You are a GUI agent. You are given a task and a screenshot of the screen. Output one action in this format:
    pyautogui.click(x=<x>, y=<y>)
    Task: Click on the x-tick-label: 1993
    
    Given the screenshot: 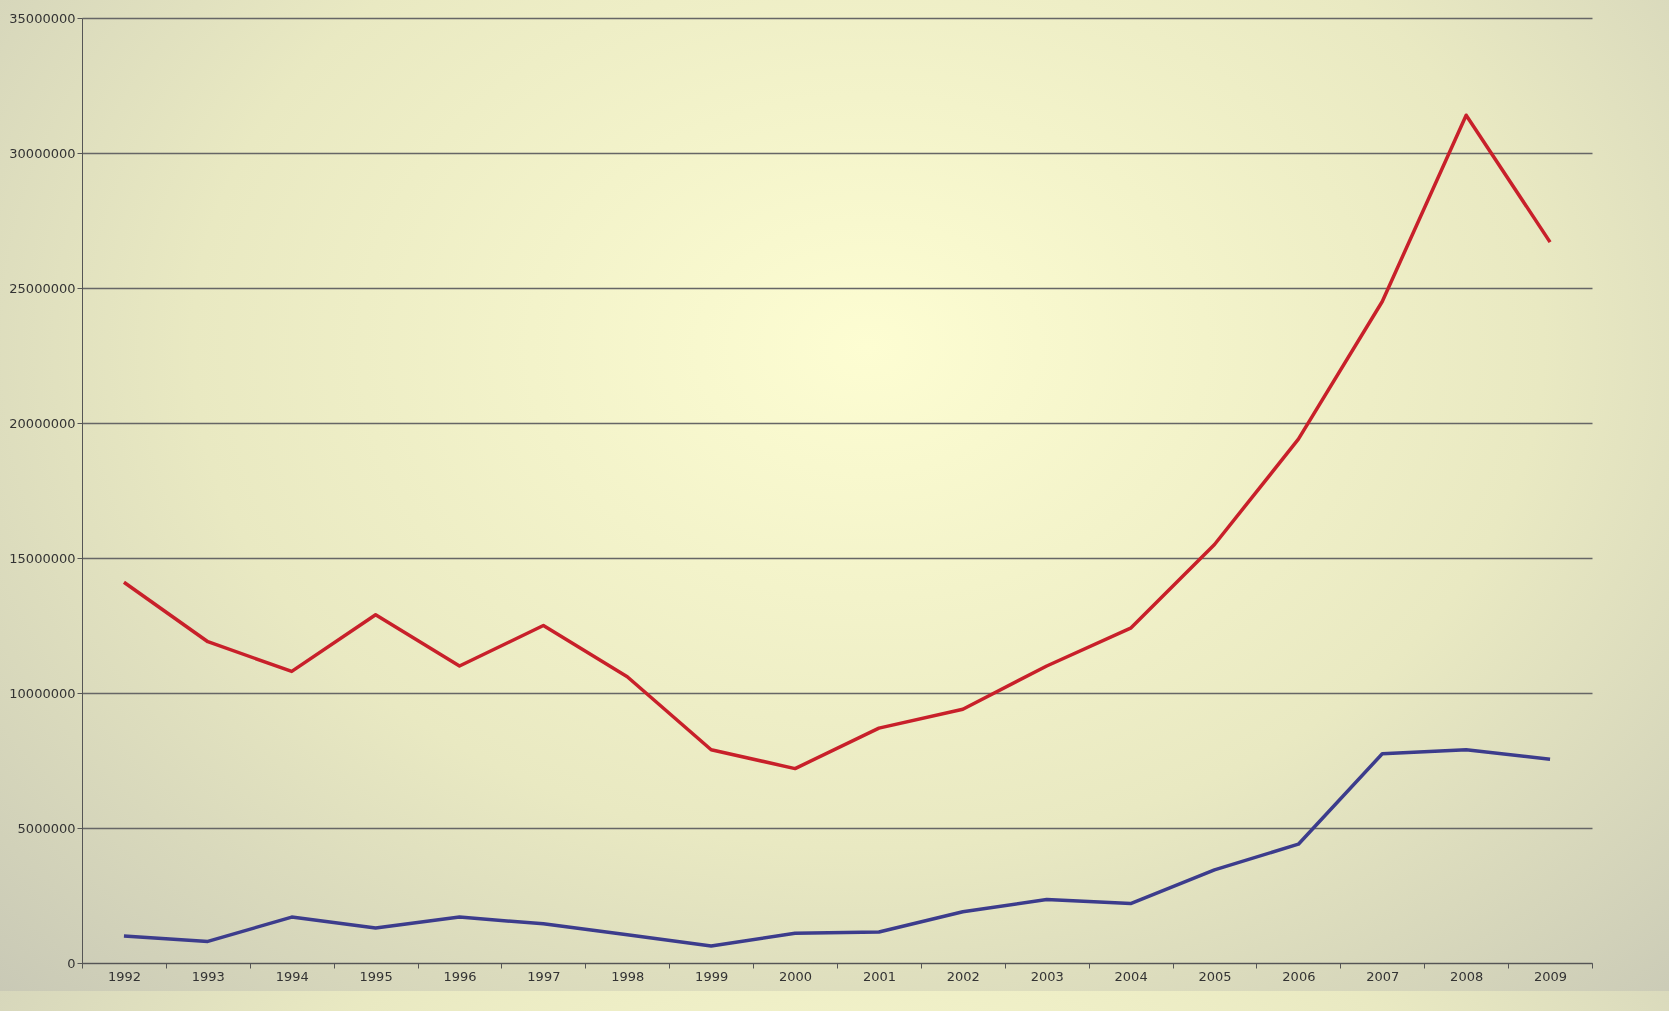 What is the action you would take?
    pyautogui.click(x=208, y=976)
    